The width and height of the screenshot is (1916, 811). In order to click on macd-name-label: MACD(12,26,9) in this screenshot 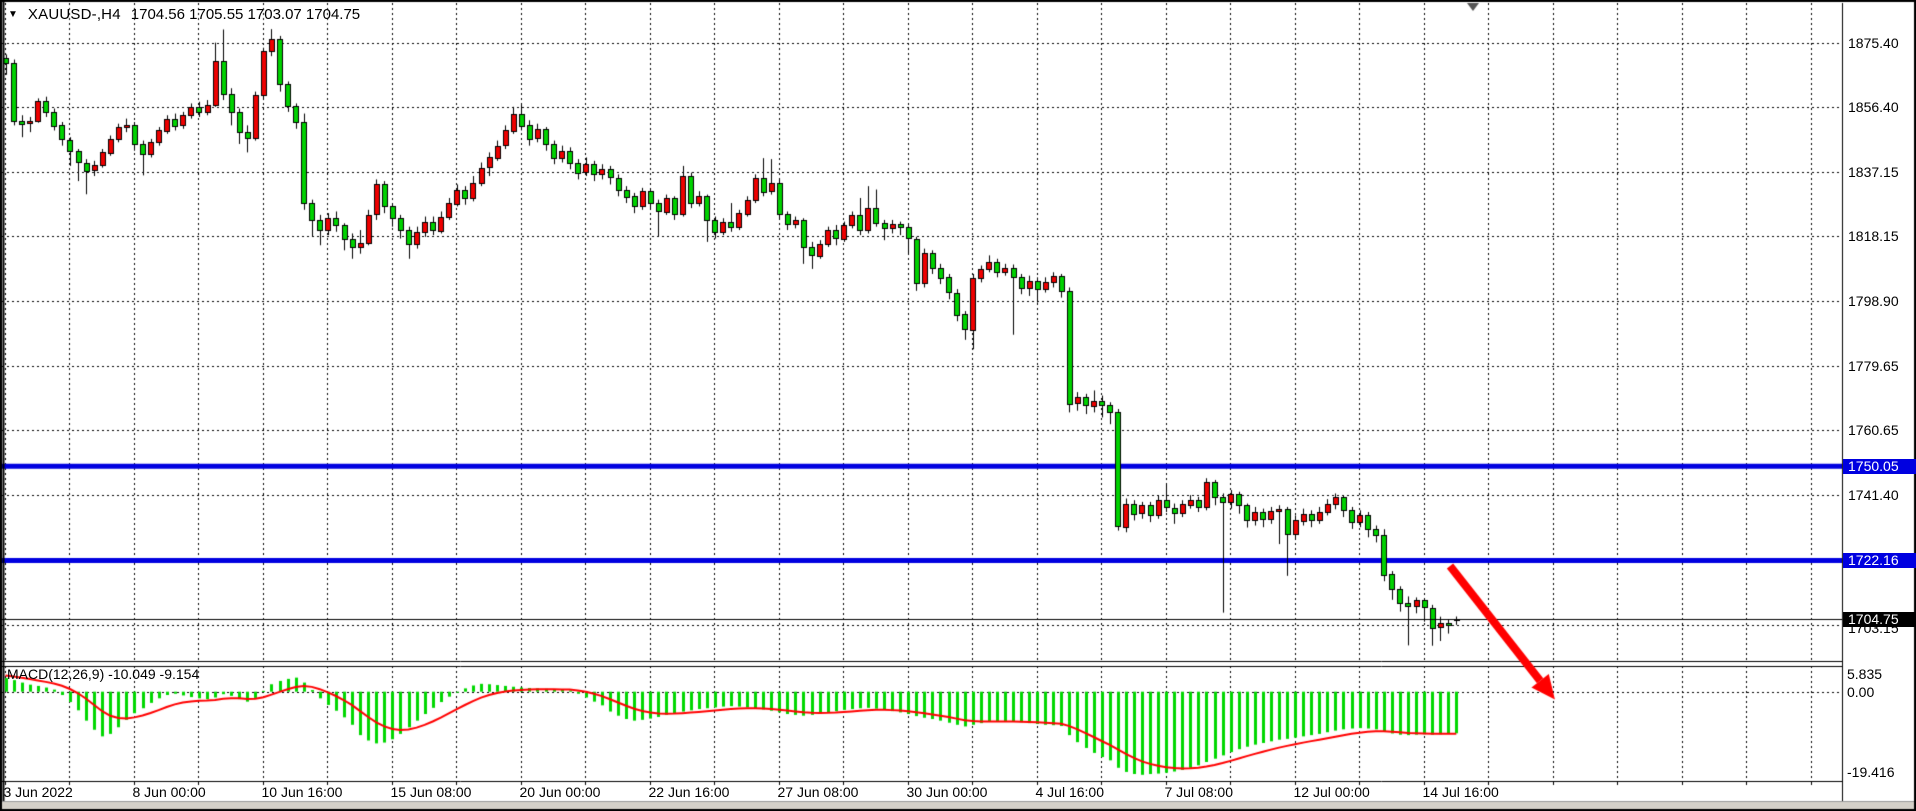, I will do `click(56, 674)`.